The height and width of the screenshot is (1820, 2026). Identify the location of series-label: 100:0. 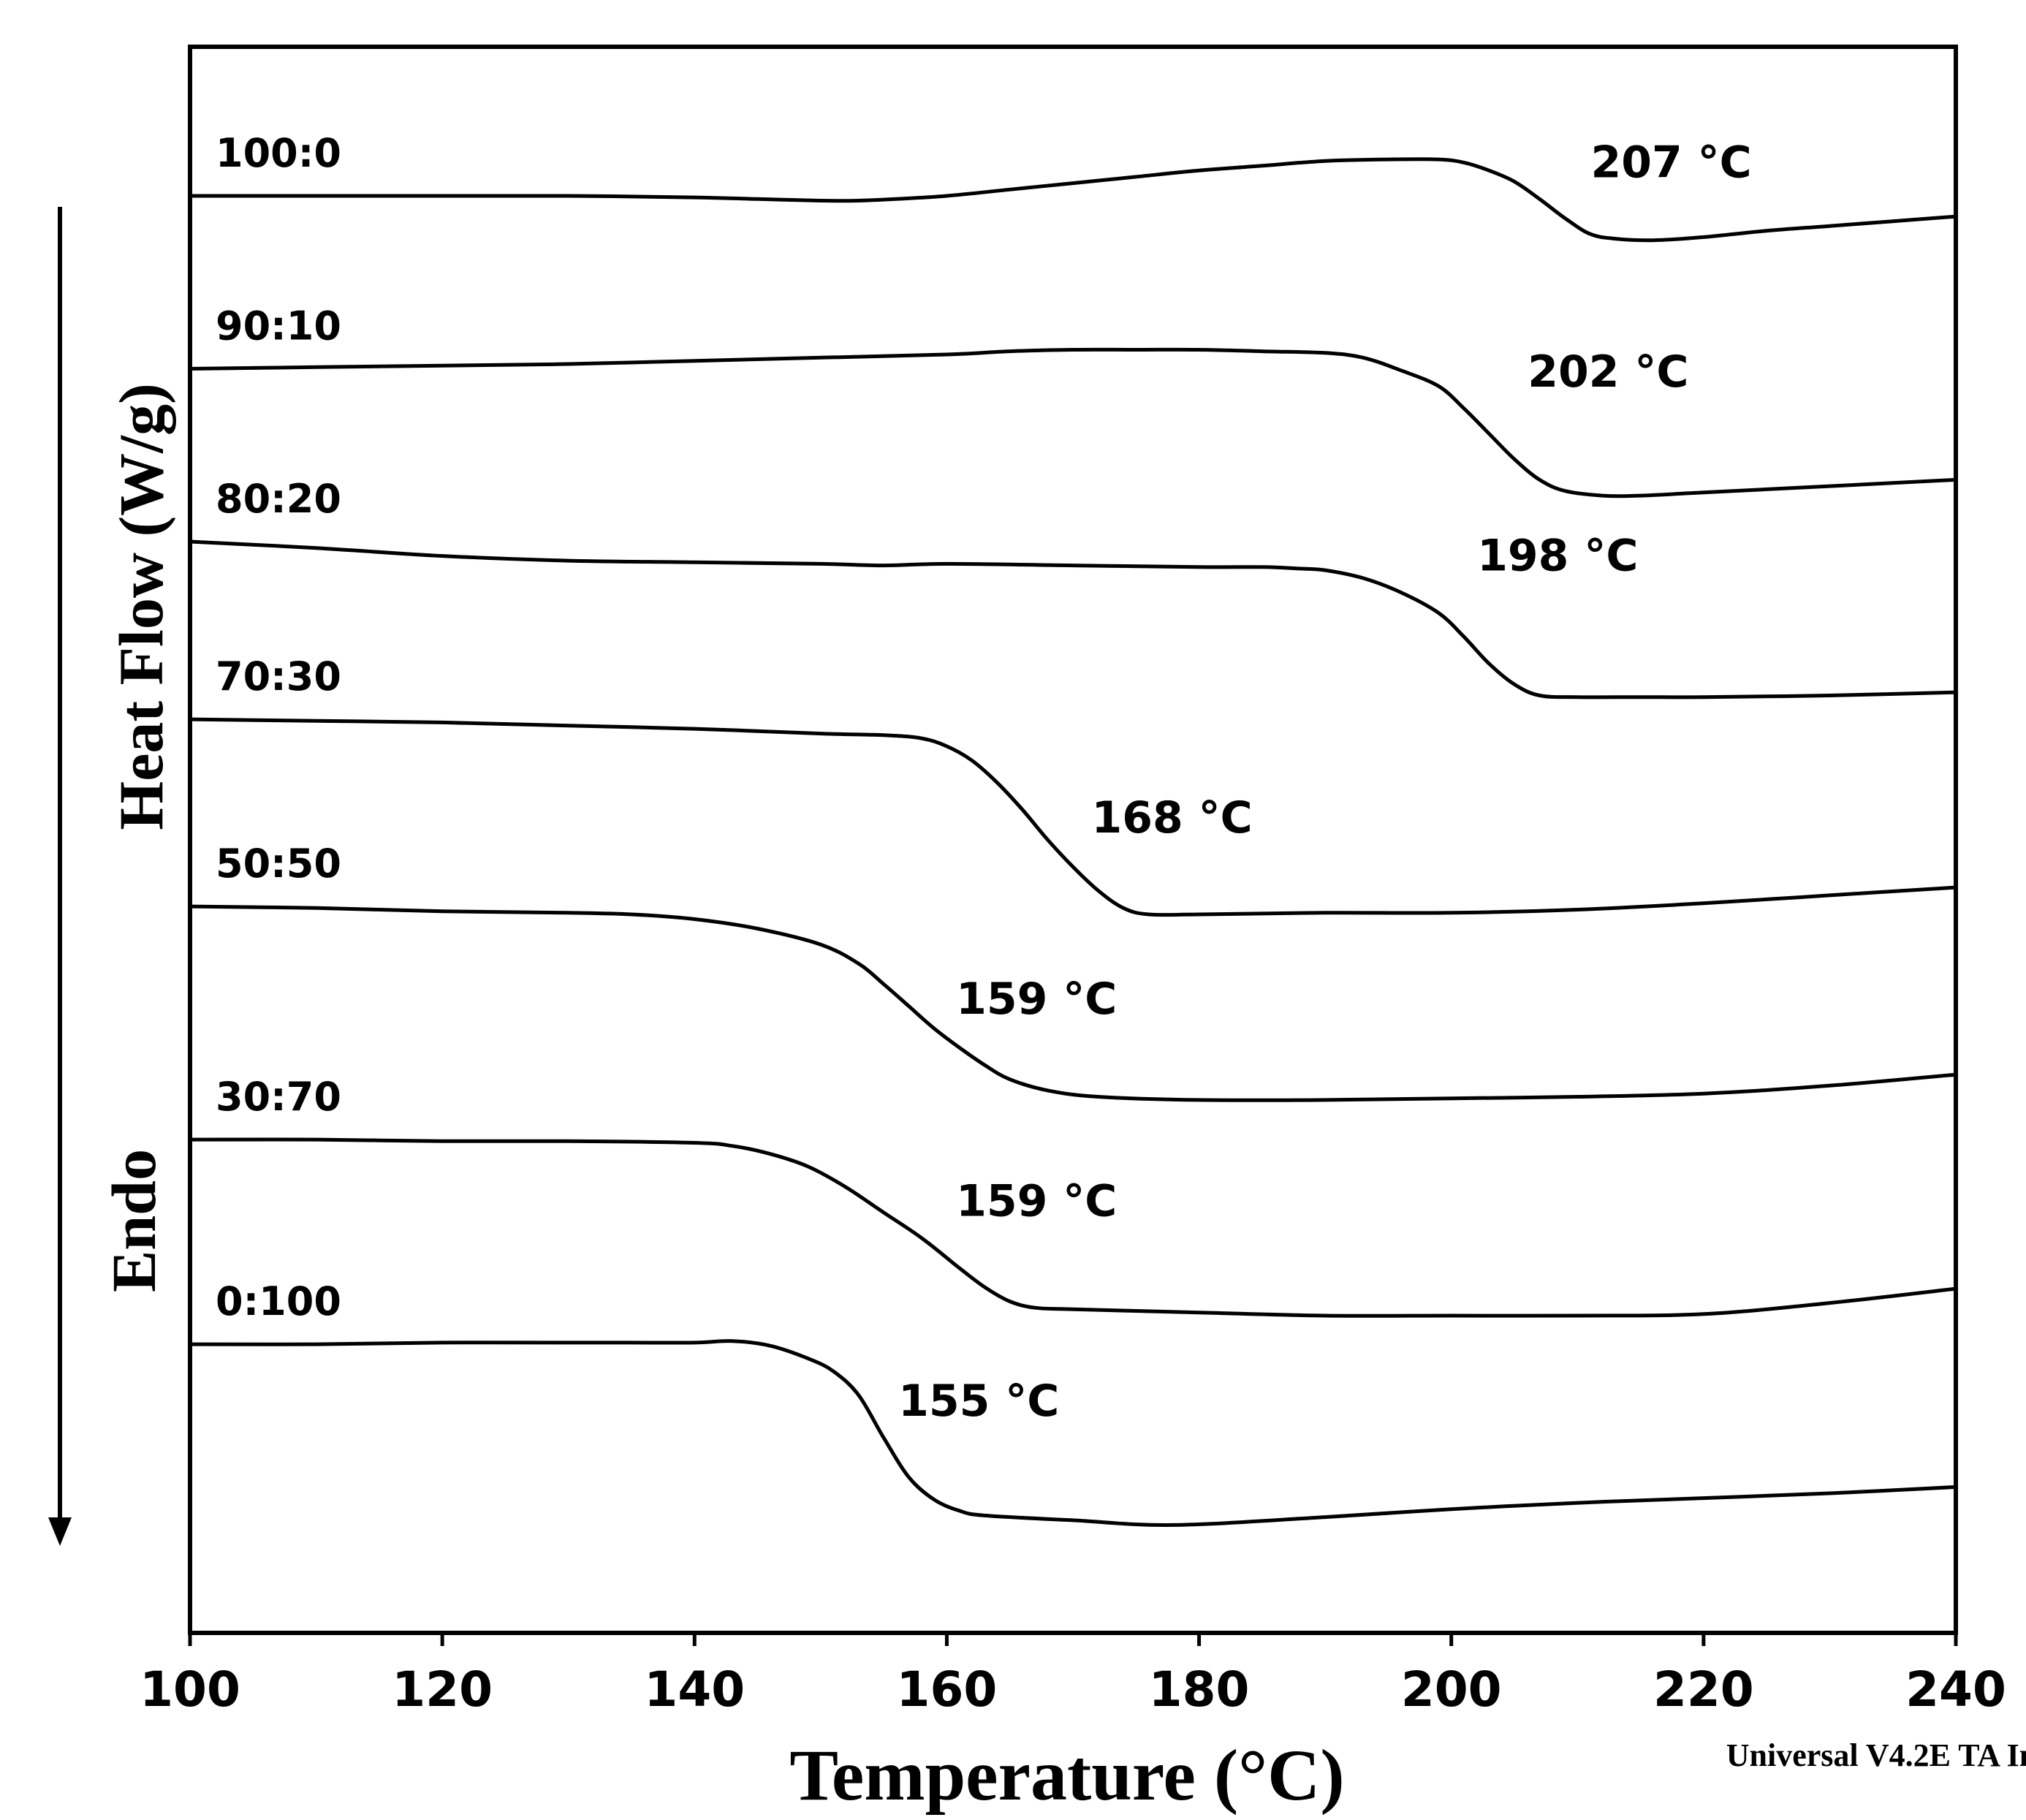
(278, 153).